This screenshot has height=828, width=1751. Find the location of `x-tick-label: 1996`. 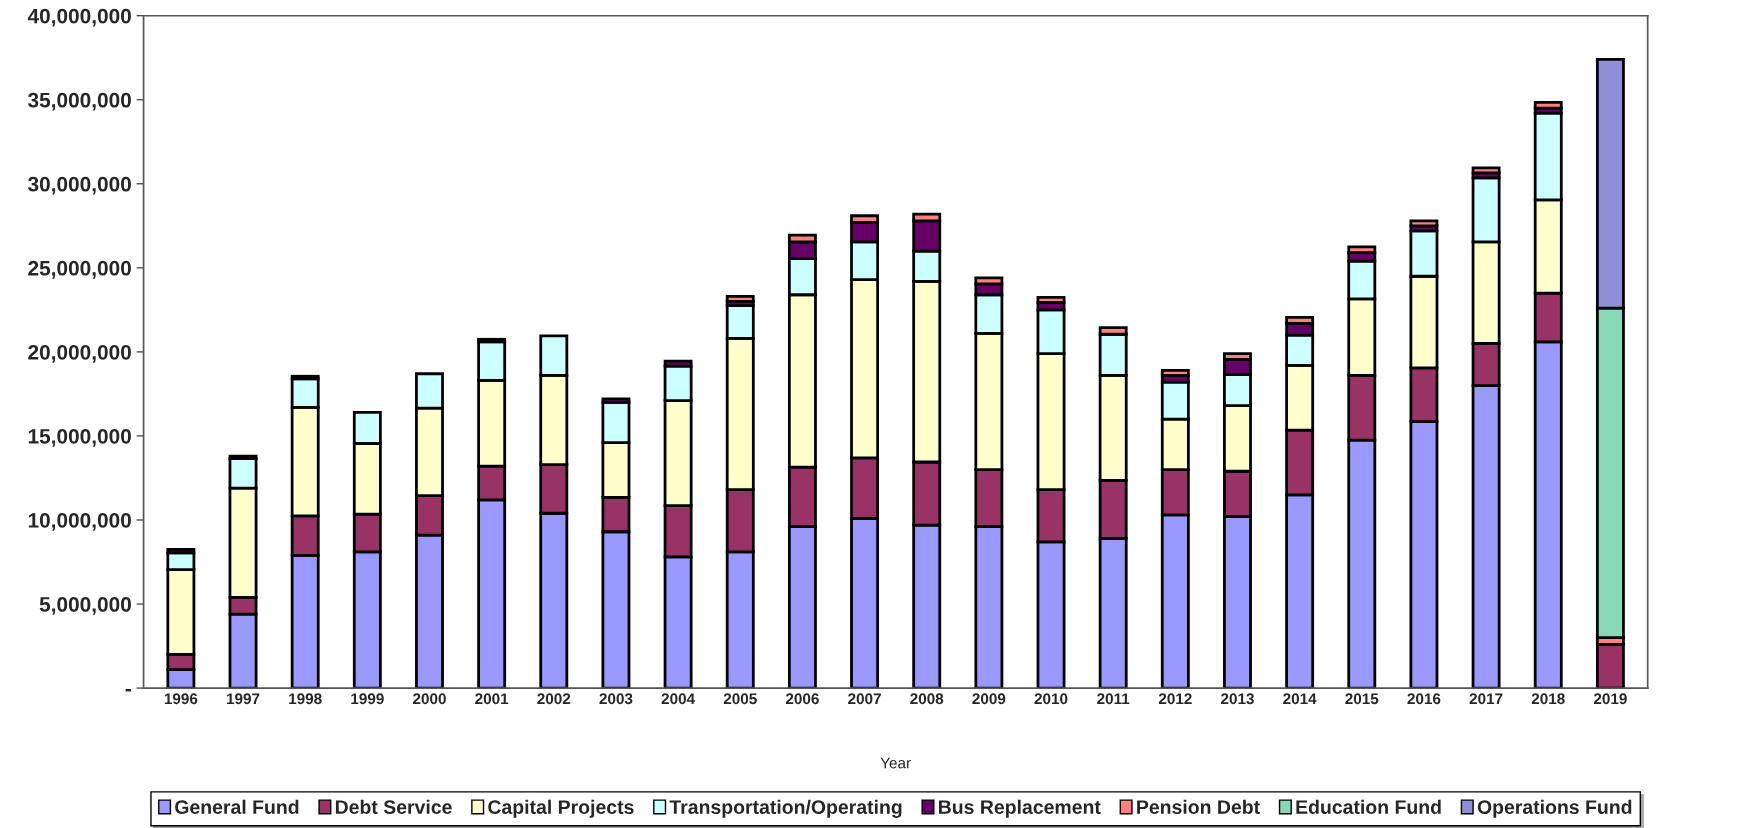

x-tick-label: 1996 is located at coordinates (181, 699).